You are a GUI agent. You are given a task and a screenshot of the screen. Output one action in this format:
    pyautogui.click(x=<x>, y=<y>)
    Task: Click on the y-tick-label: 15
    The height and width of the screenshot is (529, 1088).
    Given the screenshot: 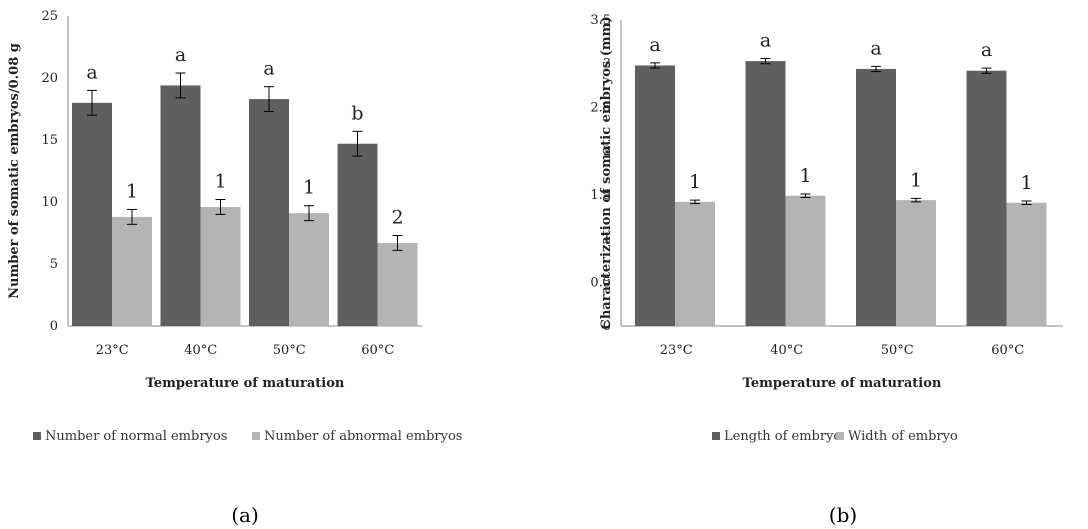 What is the action you would take?
    pyautogui.click(x=49, y=140)
    